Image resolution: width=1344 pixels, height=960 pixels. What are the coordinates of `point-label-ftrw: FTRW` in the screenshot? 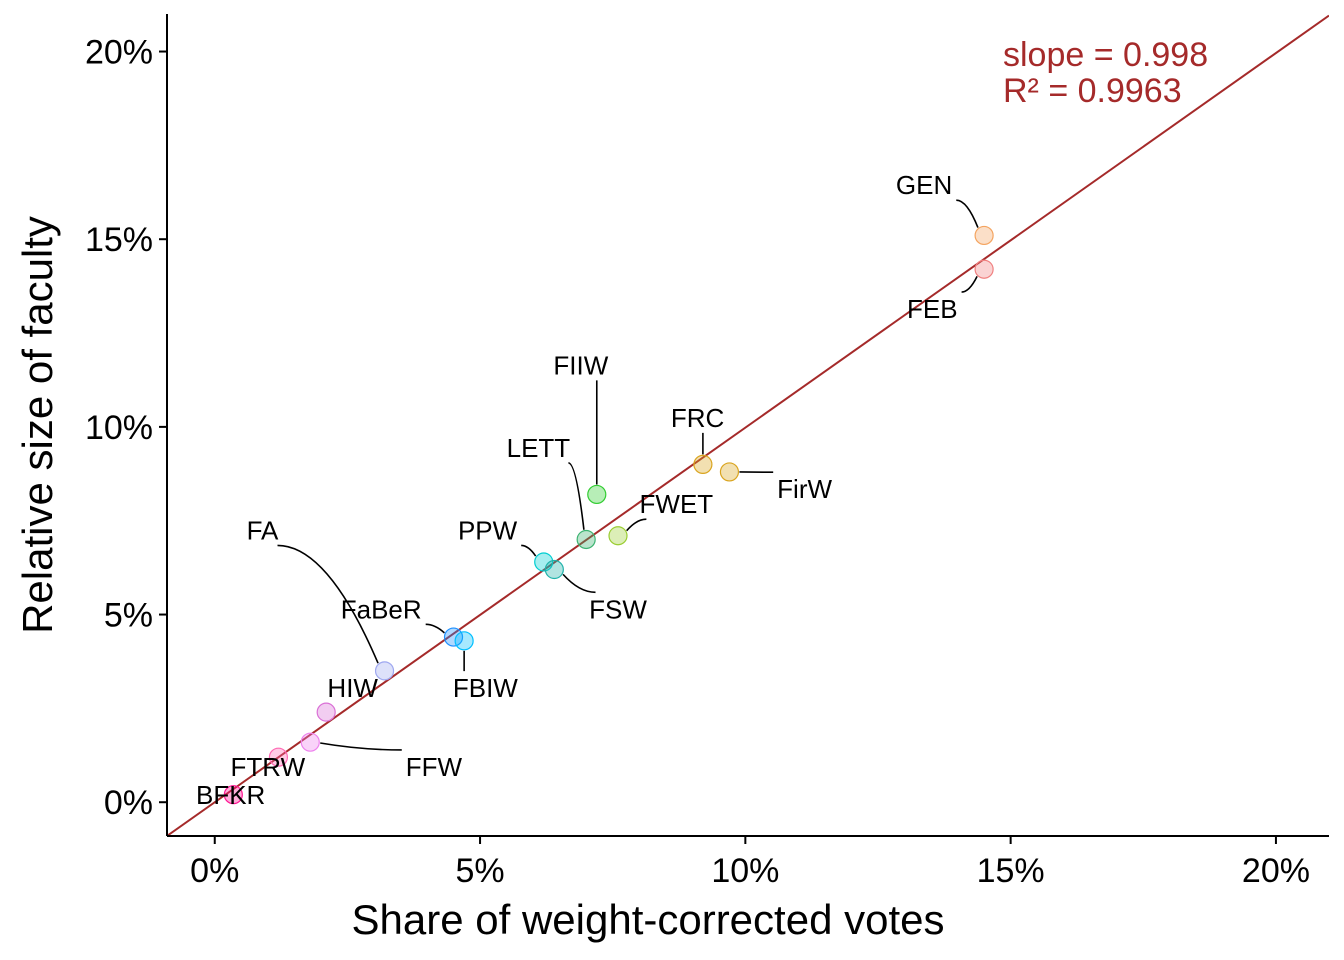 It's located at (268, 767).